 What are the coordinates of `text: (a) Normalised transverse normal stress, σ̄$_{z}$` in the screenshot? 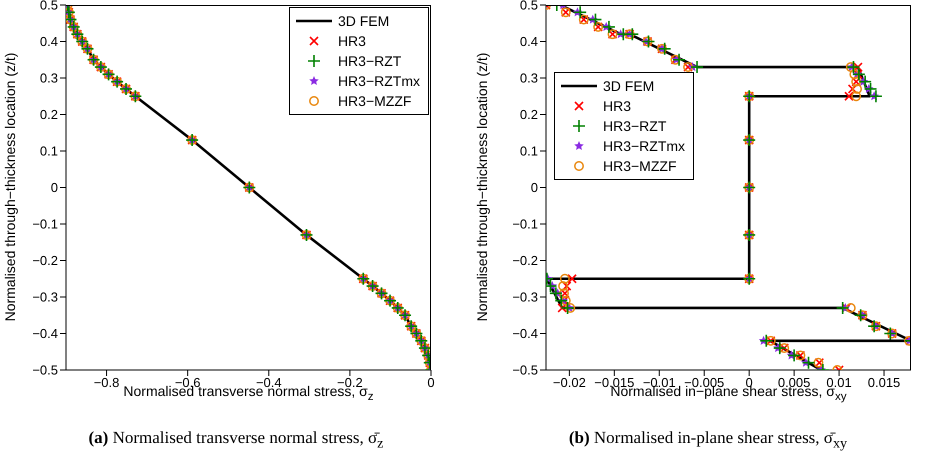 It's located at (236, 440).